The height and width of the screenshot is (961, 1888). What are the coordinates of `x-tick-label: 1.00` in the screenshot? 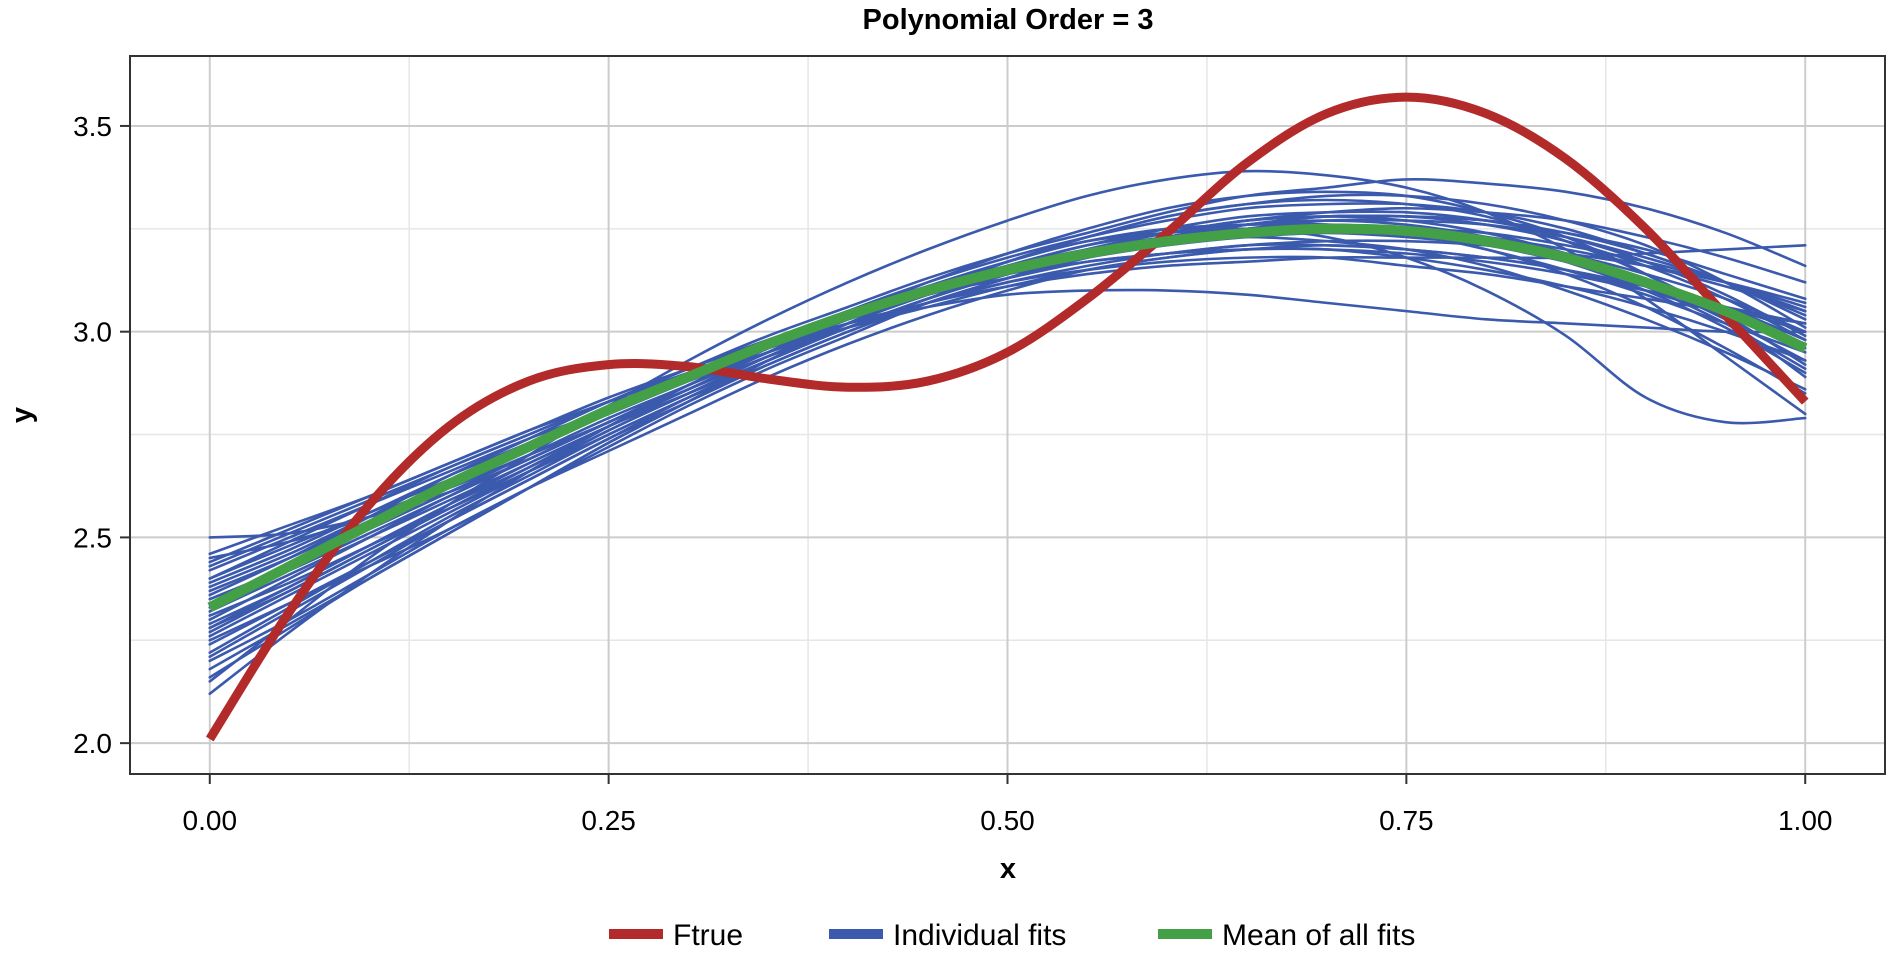 It's located at (1805, 820).